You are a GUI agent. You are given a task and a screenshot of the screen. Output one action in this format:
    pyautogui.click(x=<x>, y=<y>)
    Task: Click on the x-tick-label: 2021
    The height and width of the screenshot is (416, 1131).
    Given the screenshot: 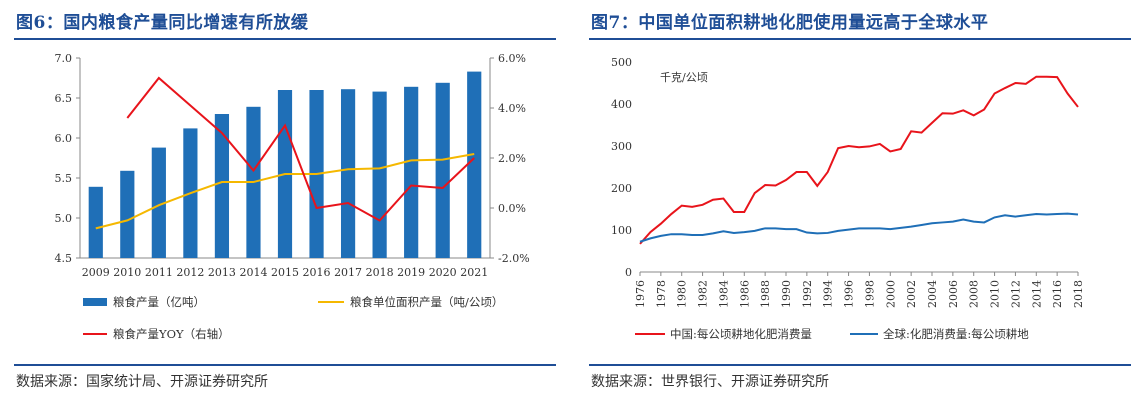 What is the action you would take?
    pyautogui.click(x=474, y=272)
    